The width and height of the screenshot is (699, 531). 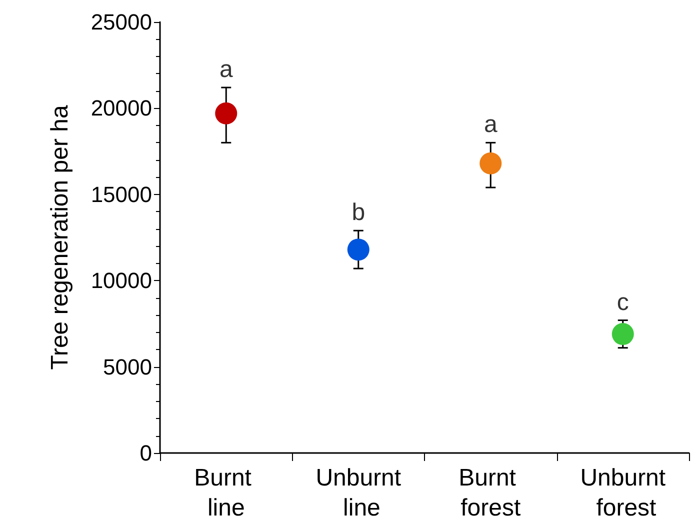 What do you see at coordinates (226, 493) in the screenshot?
I see `x-tick-label: Burnt line` at bounding box center [226, 493].